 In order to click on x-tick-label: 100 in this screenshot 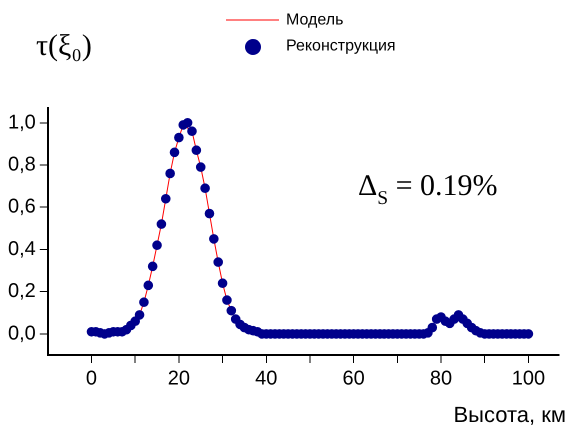, I will do `click(529, 379)`.